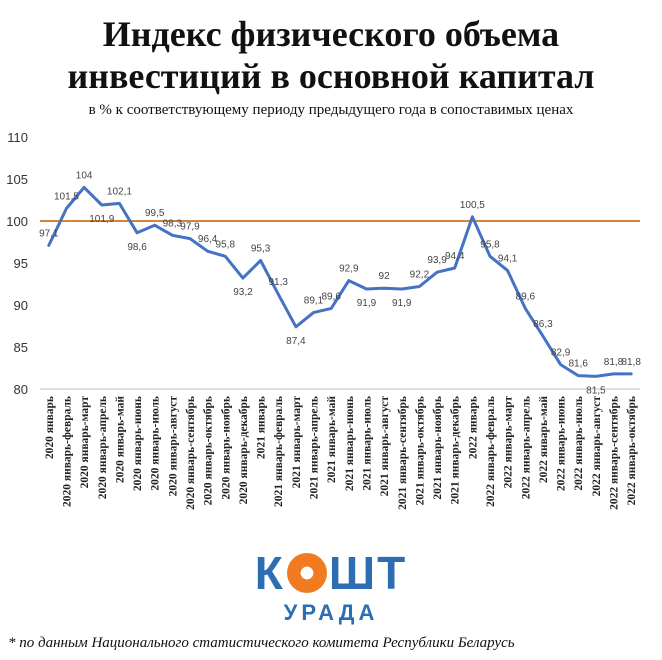 The width and height of the screenshot is (662, 660). I want to click on y-tick-label: 110, so click(17, 137).